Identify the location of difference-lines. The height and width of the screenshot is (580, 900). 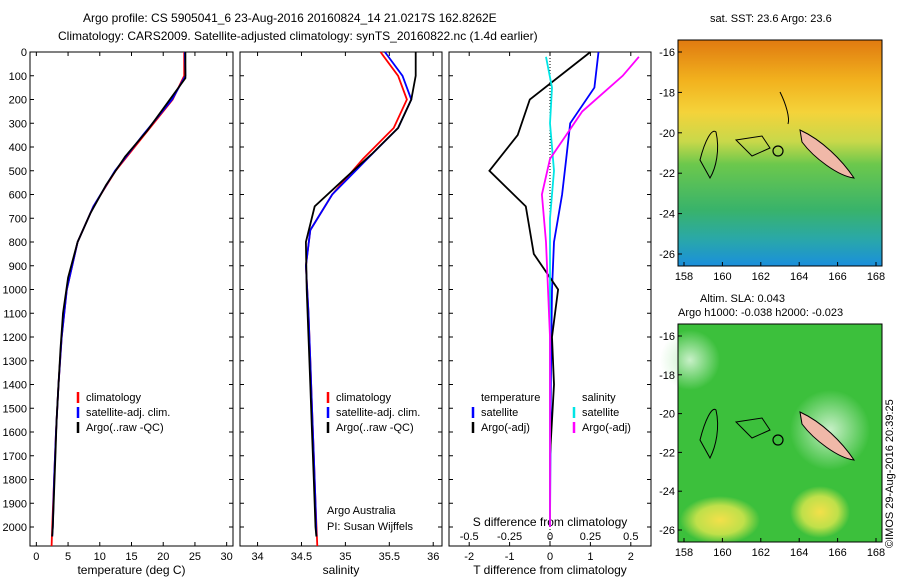
(564, 289).